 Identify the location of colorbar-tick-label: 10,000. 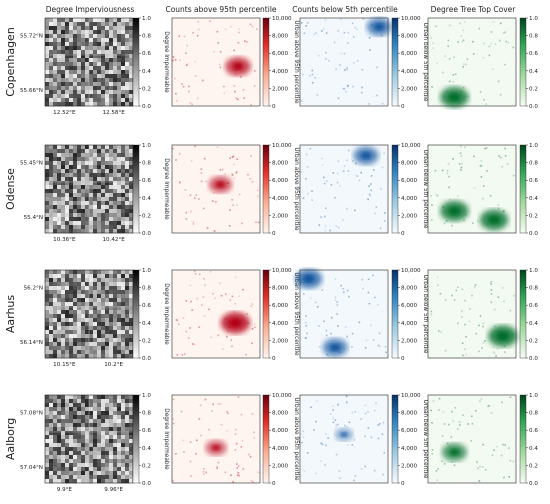
(282, 271).